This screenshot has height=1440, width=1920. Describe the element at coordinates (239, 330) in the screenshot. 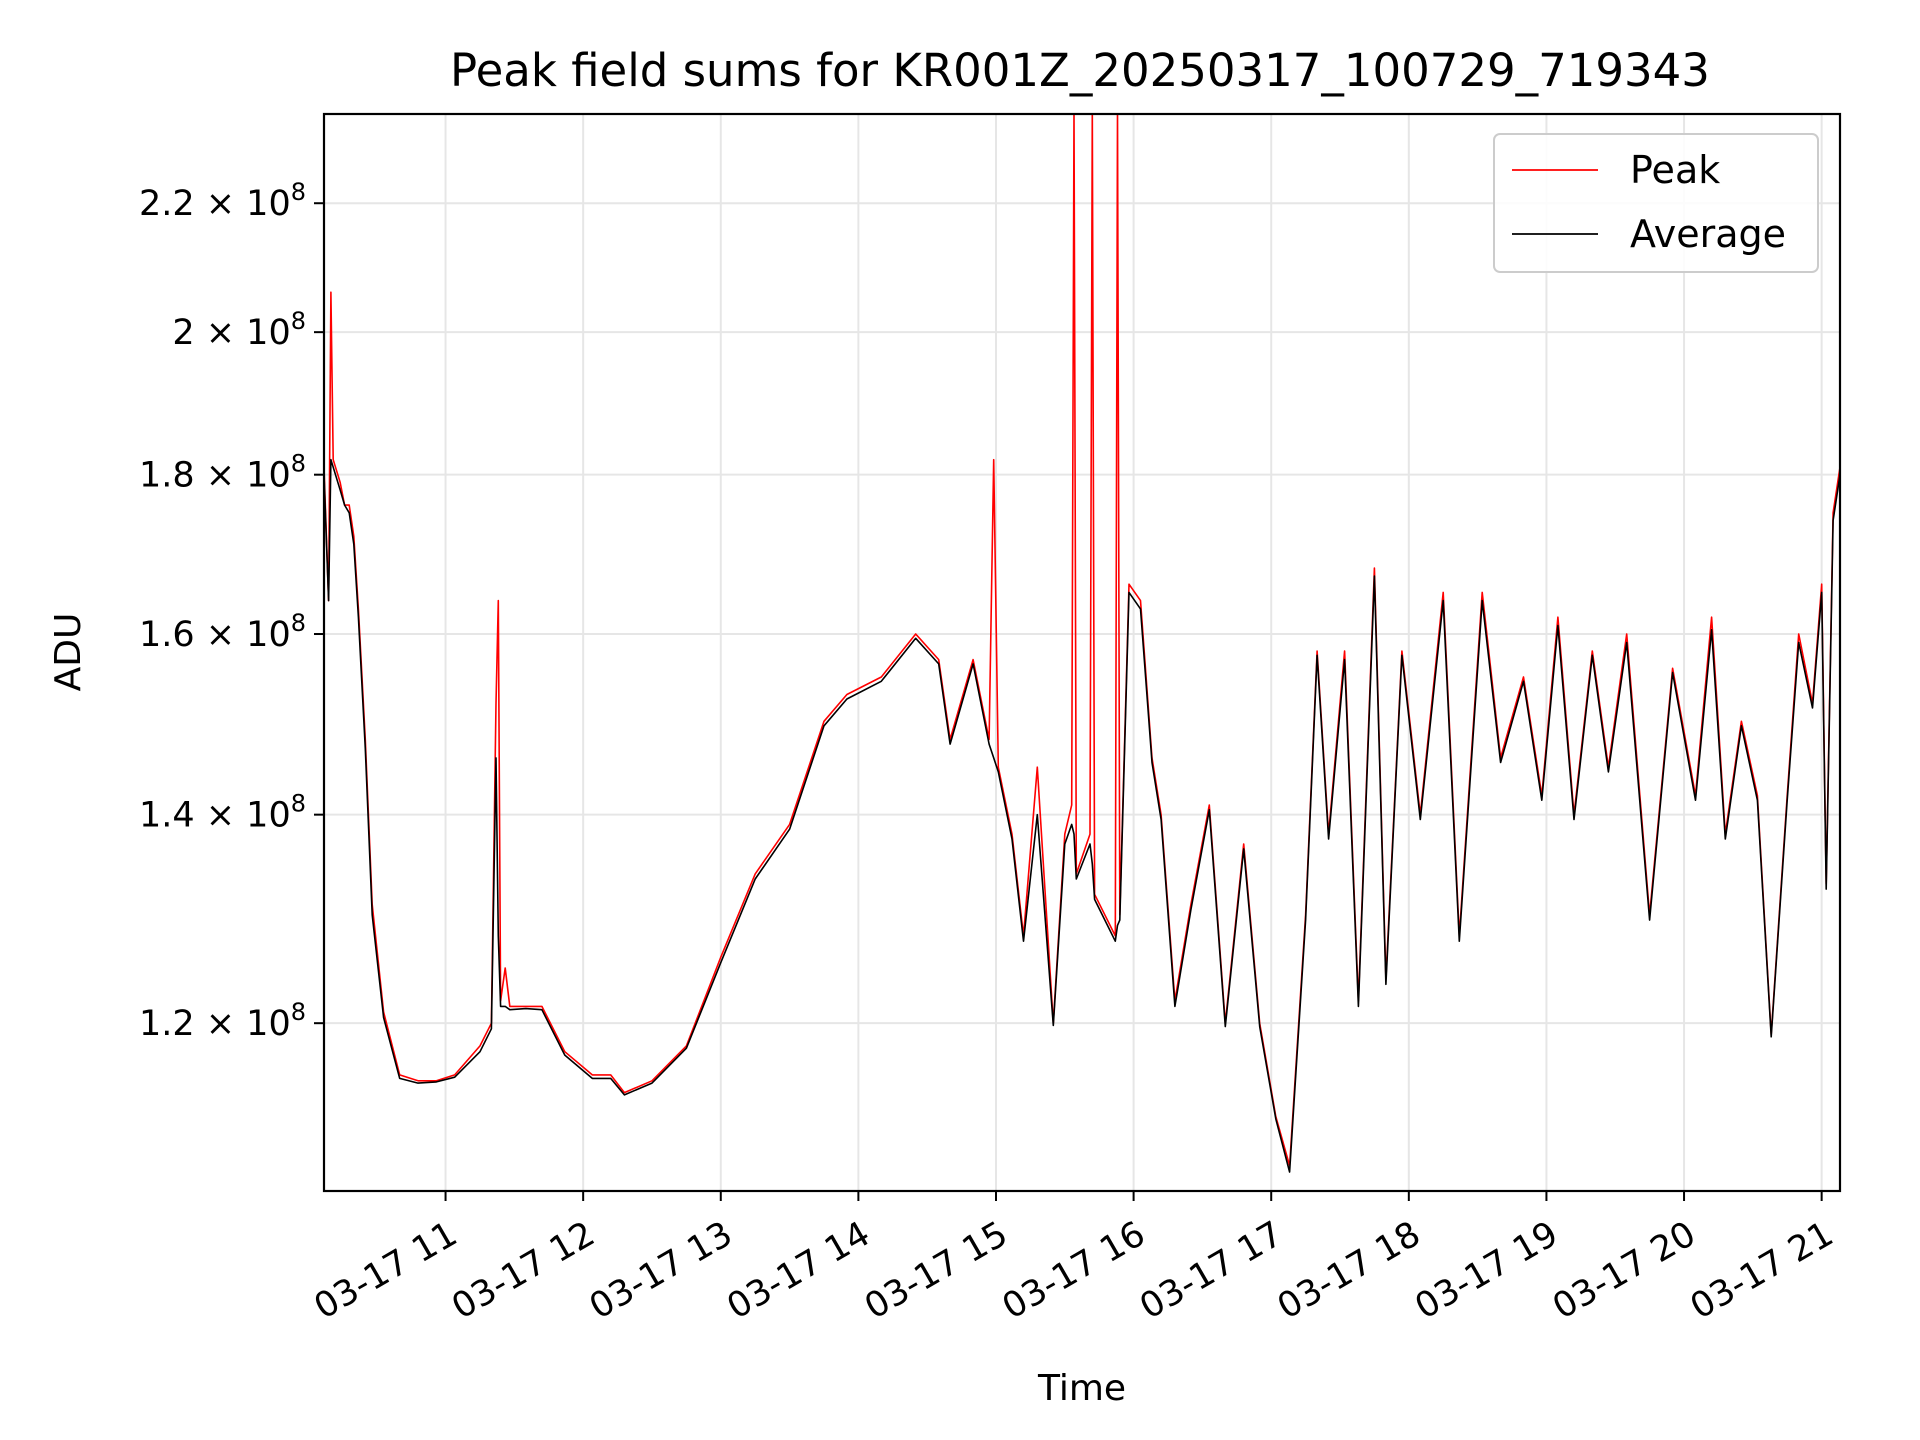

I see `y-tick-label: 2 × 108` at that location.